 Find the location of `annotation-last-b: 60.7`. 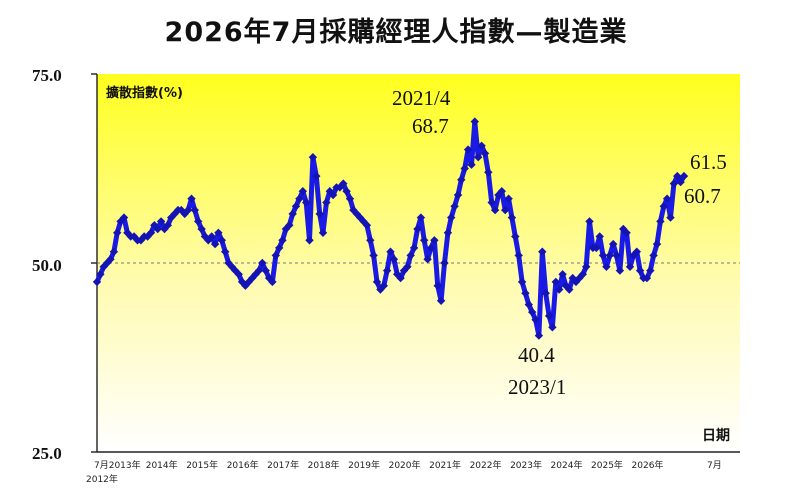

annotation-last-b: 60.7 is located at coordinates (702, 196).